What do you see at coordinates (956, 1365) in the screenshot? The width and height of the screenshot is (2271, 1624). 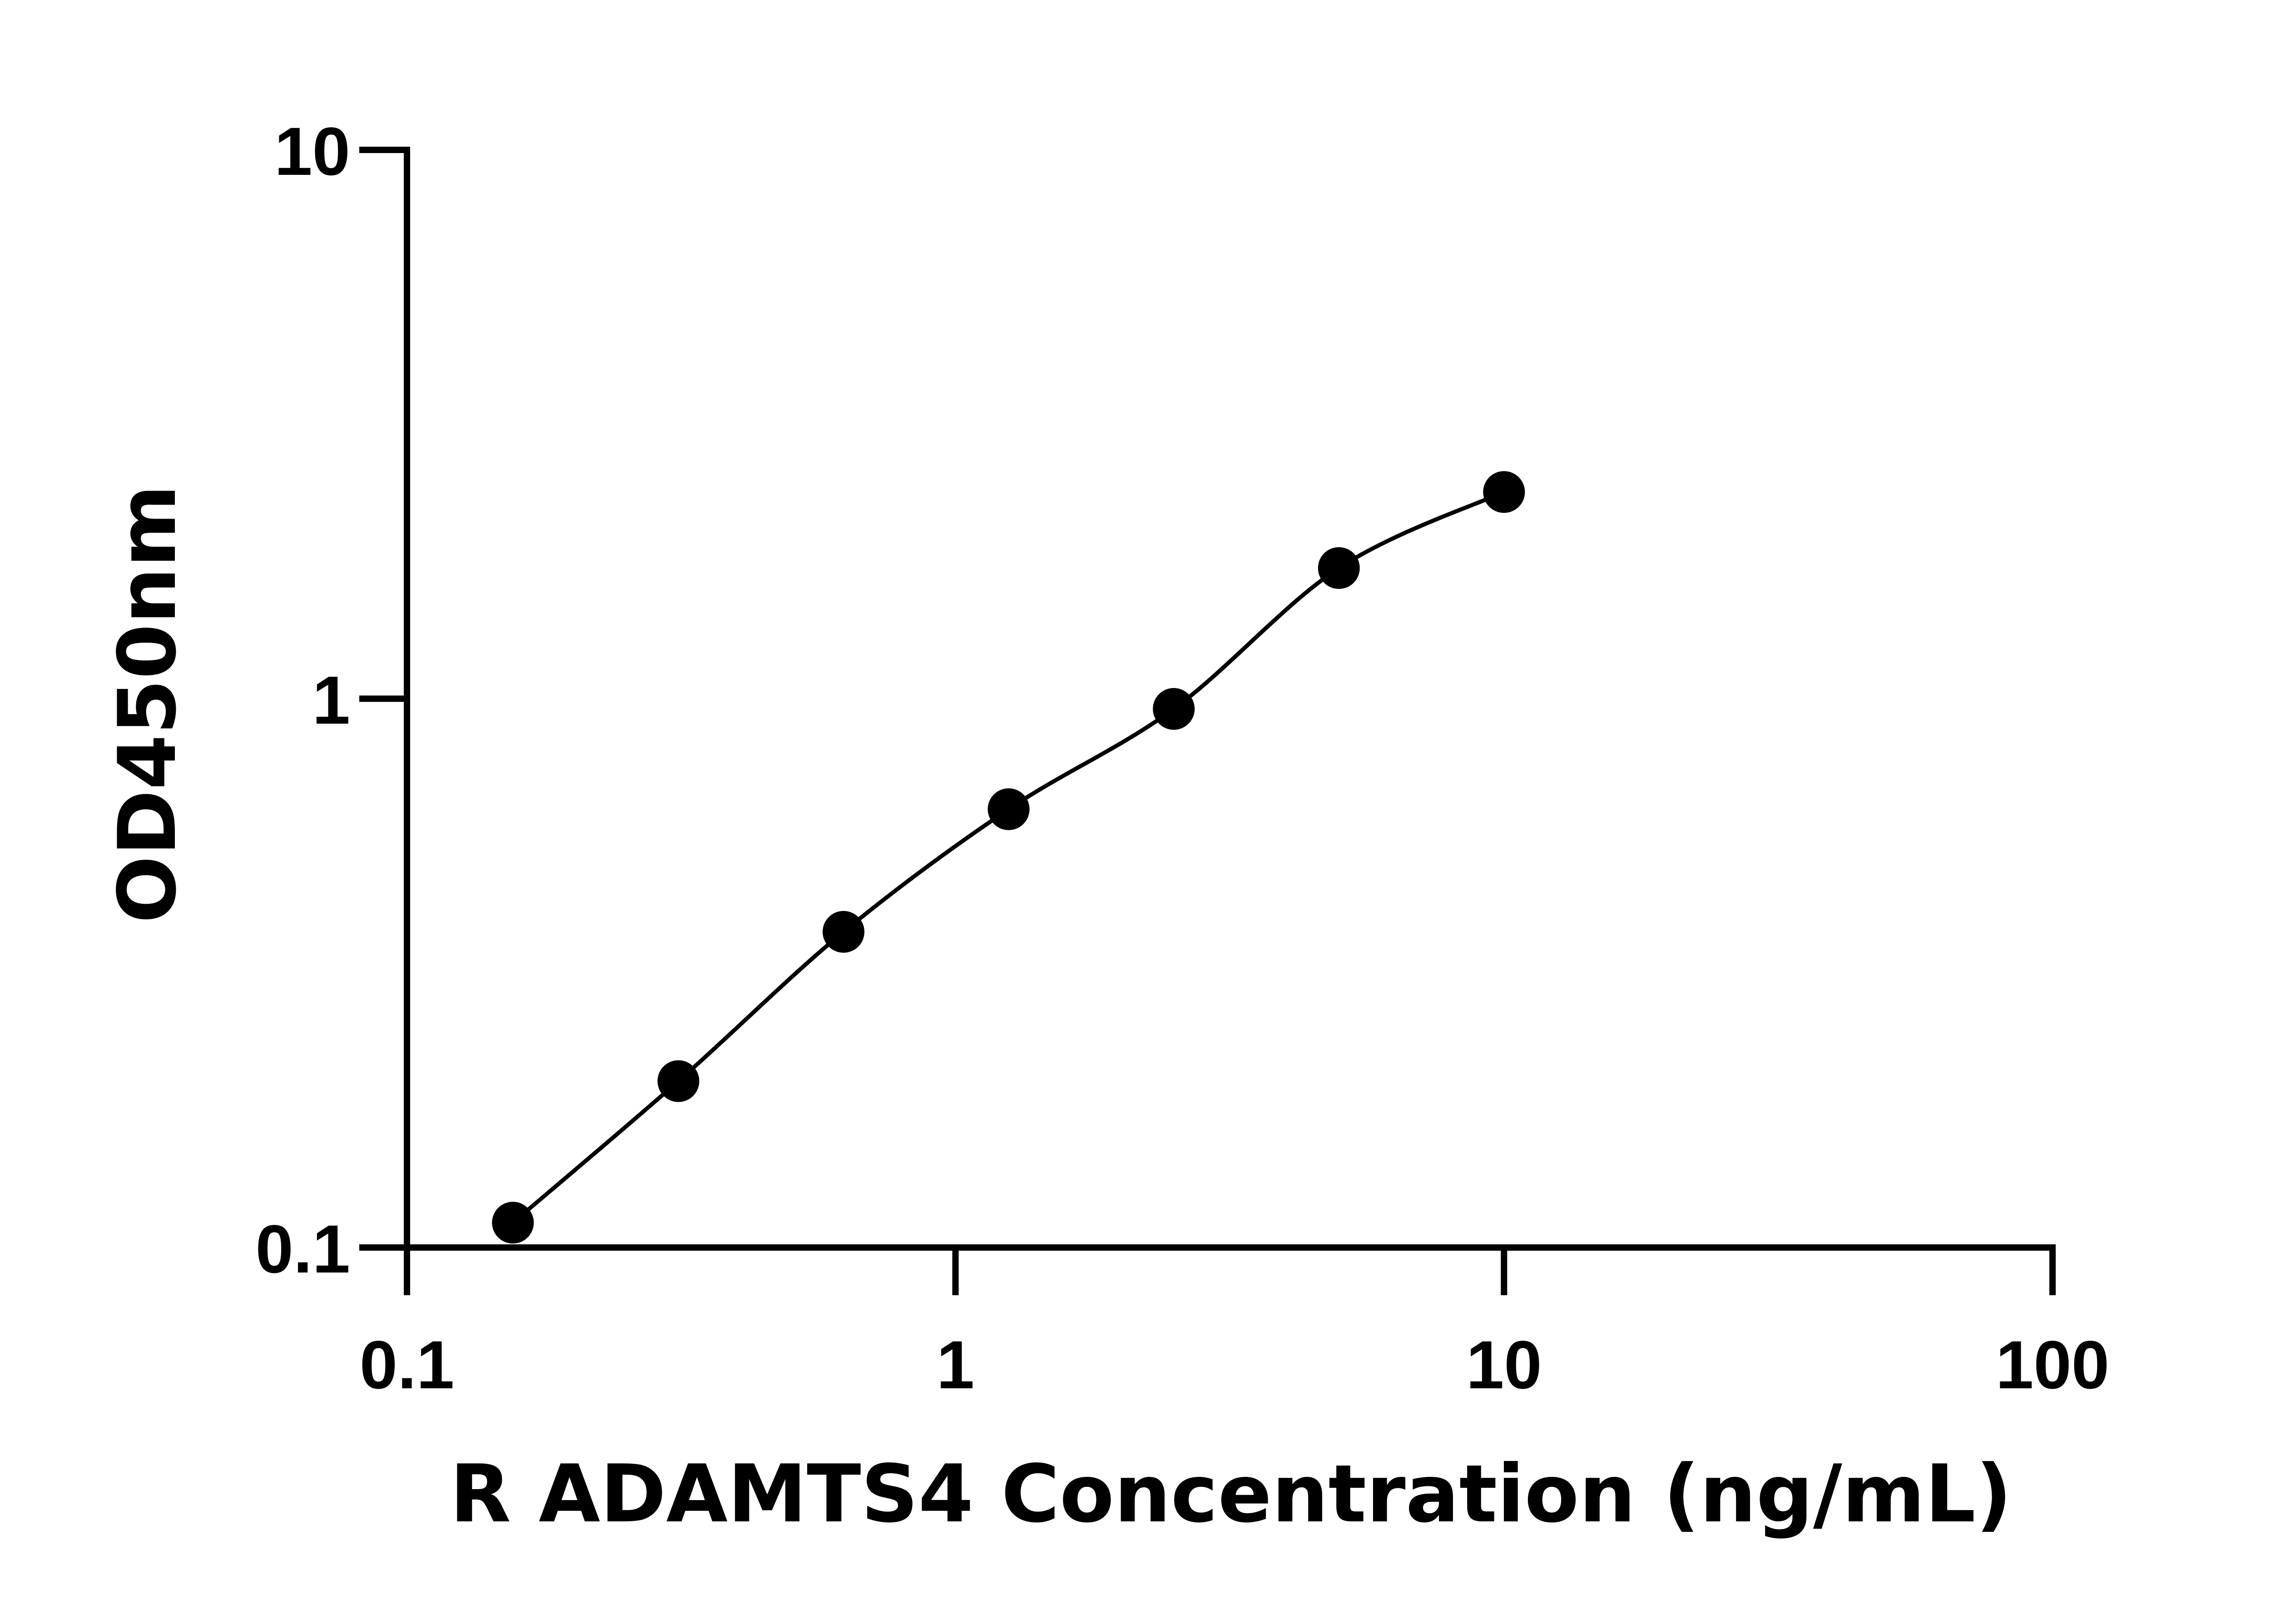 I see `x-tick-label: 1` at bounding box center [956, 1365].